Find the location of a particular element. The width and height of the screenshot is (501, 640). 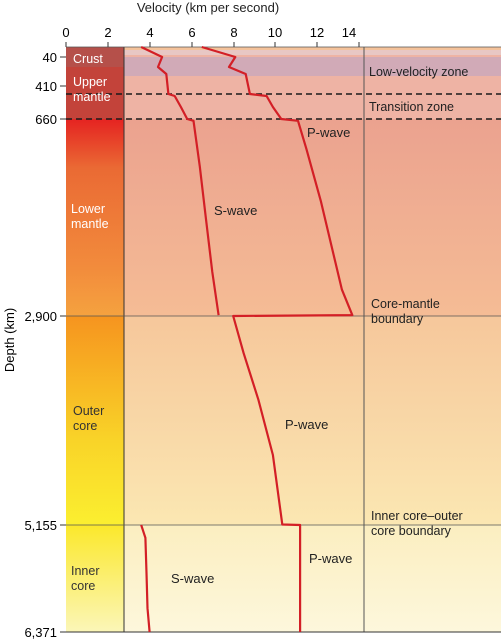

layer-crust is located at coordinates (95, 57).